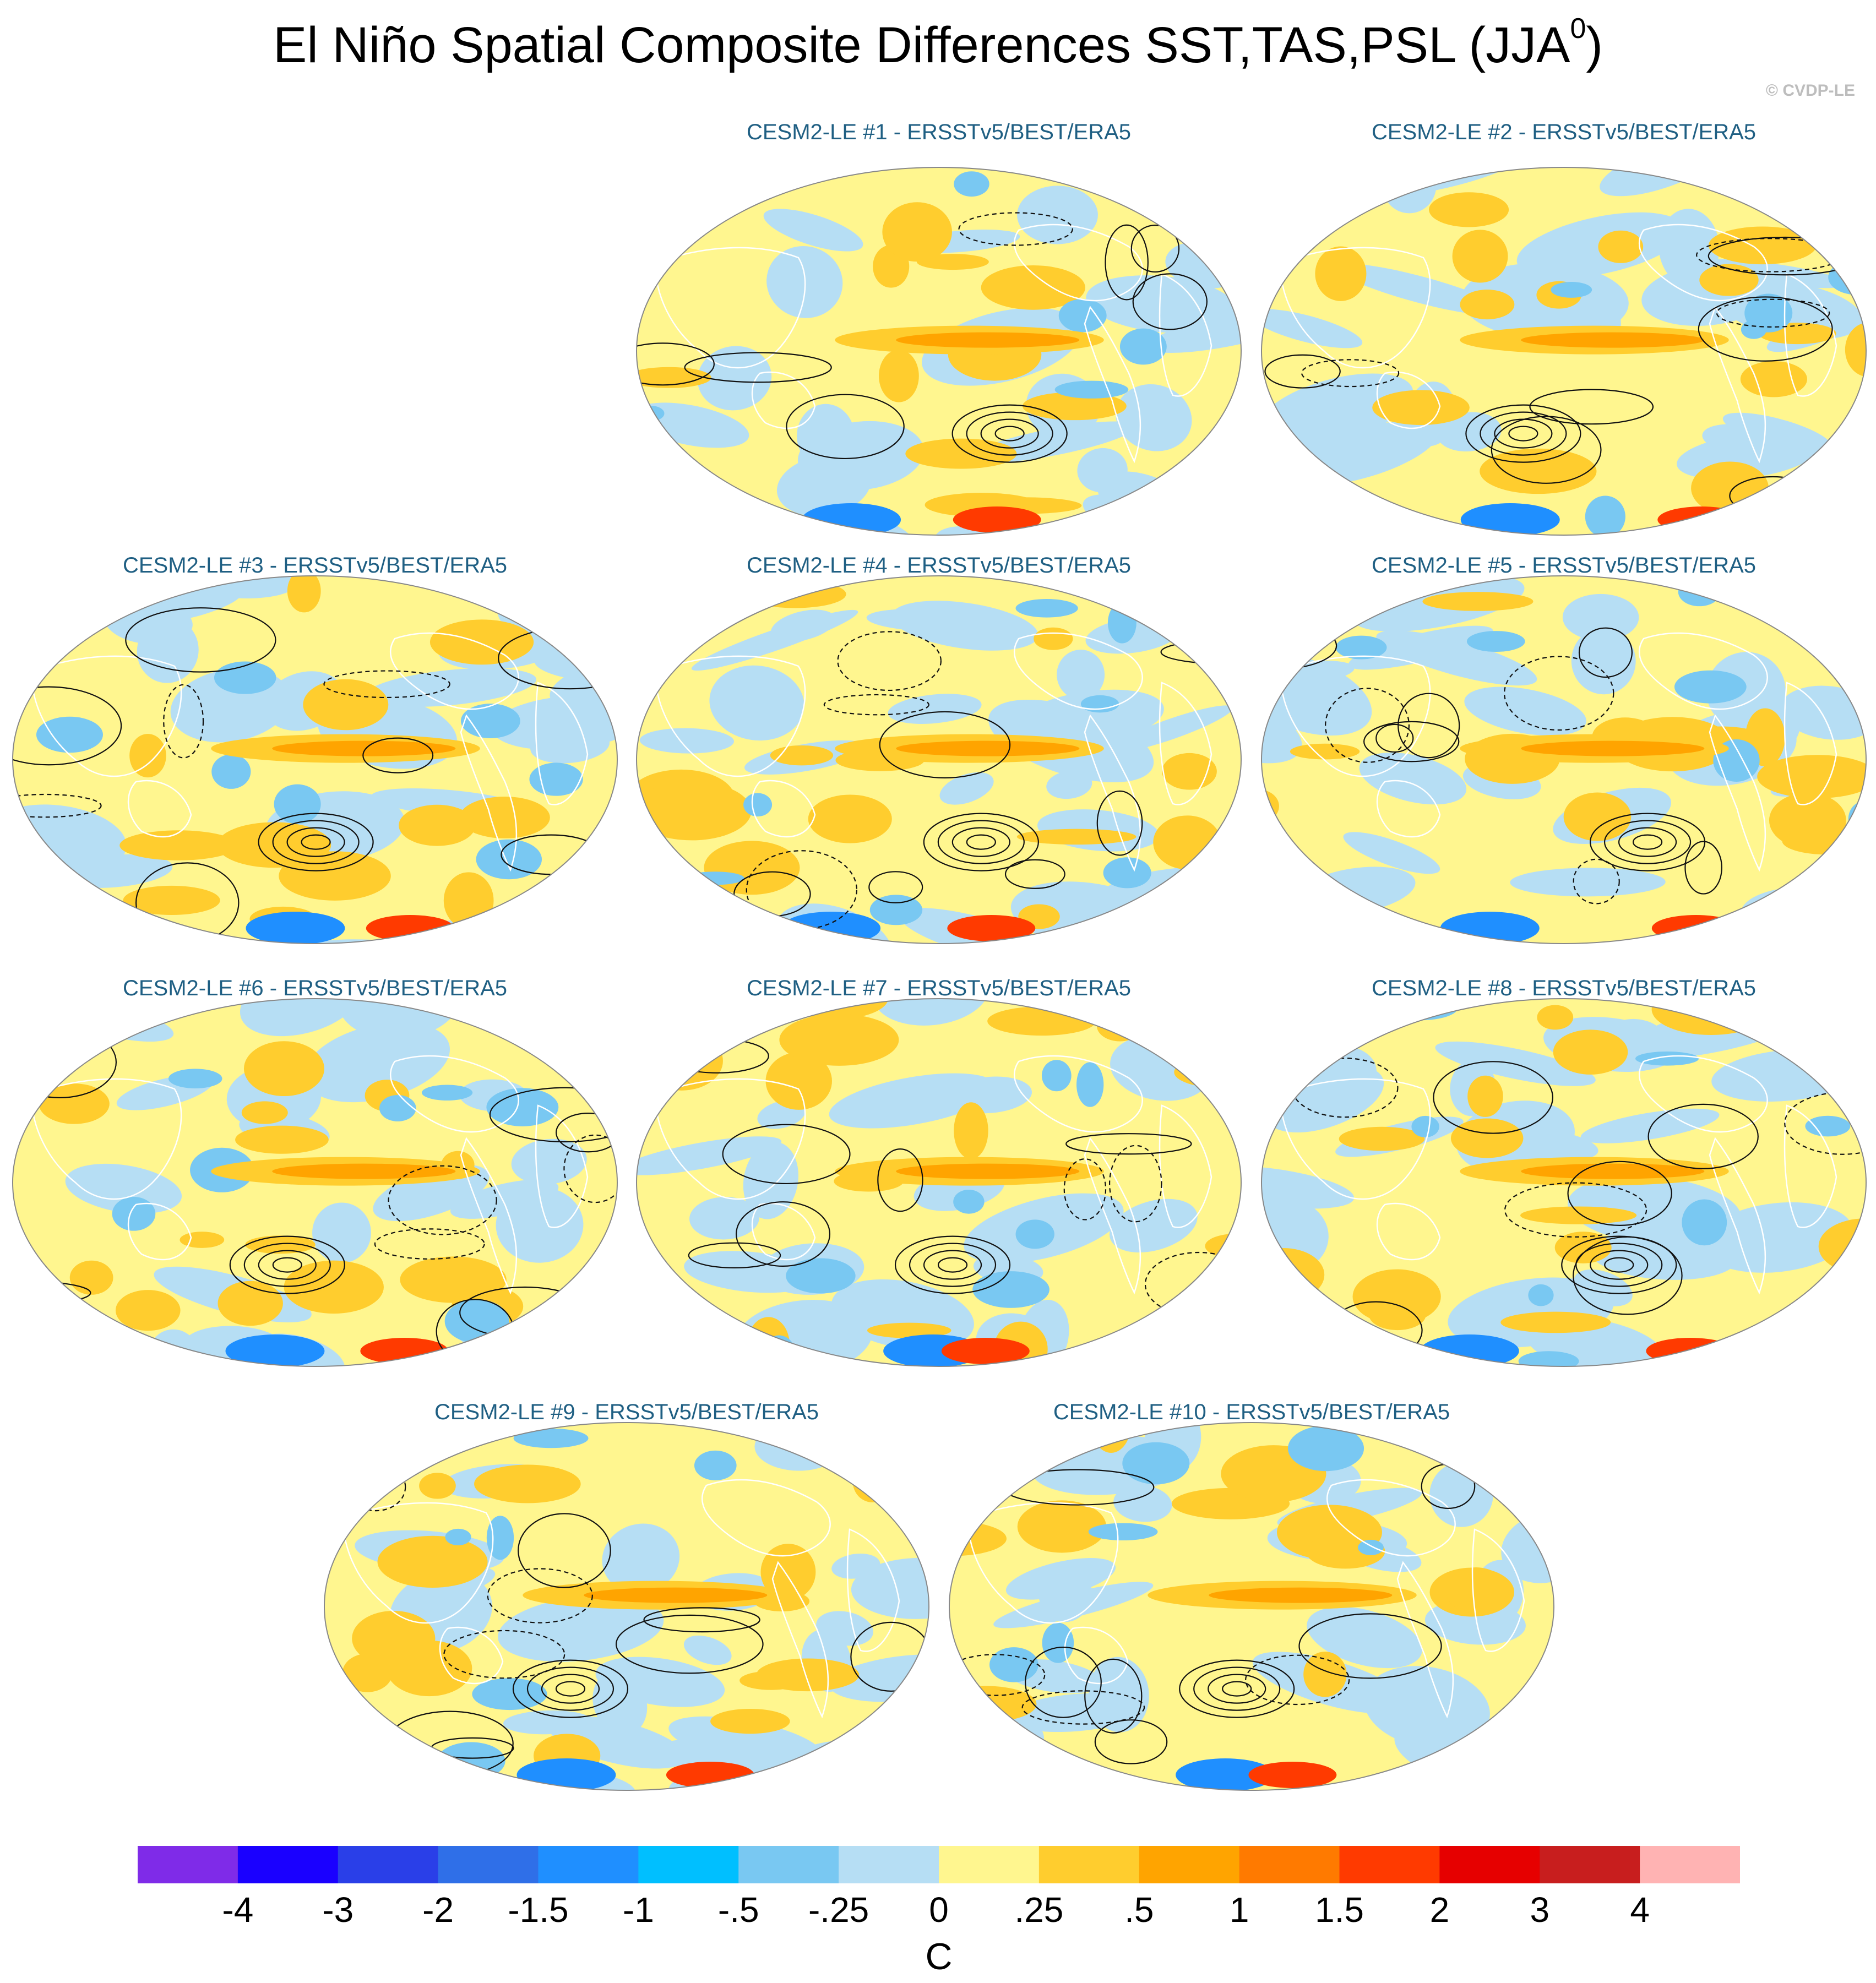  Describe the element at coordinates (1540, 1910) in the screenshot. I see `colorbar-tick-label: 3` at that location.